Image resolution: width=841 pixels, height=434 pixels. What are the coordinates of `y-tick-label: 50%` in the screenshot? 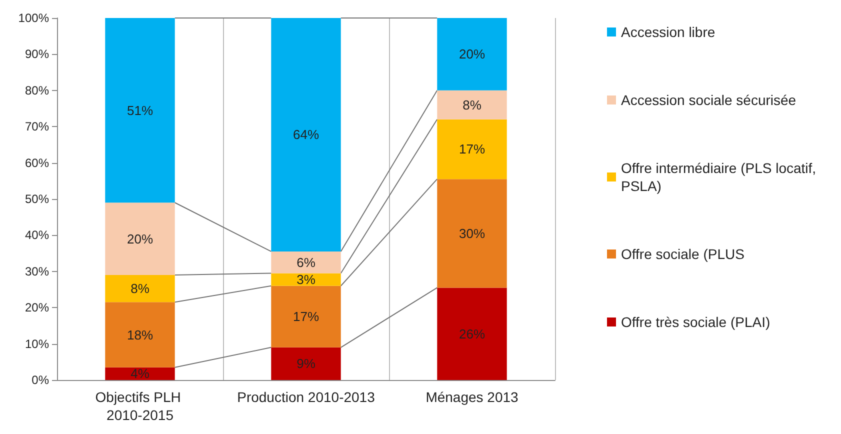 It's located at (37, 199).